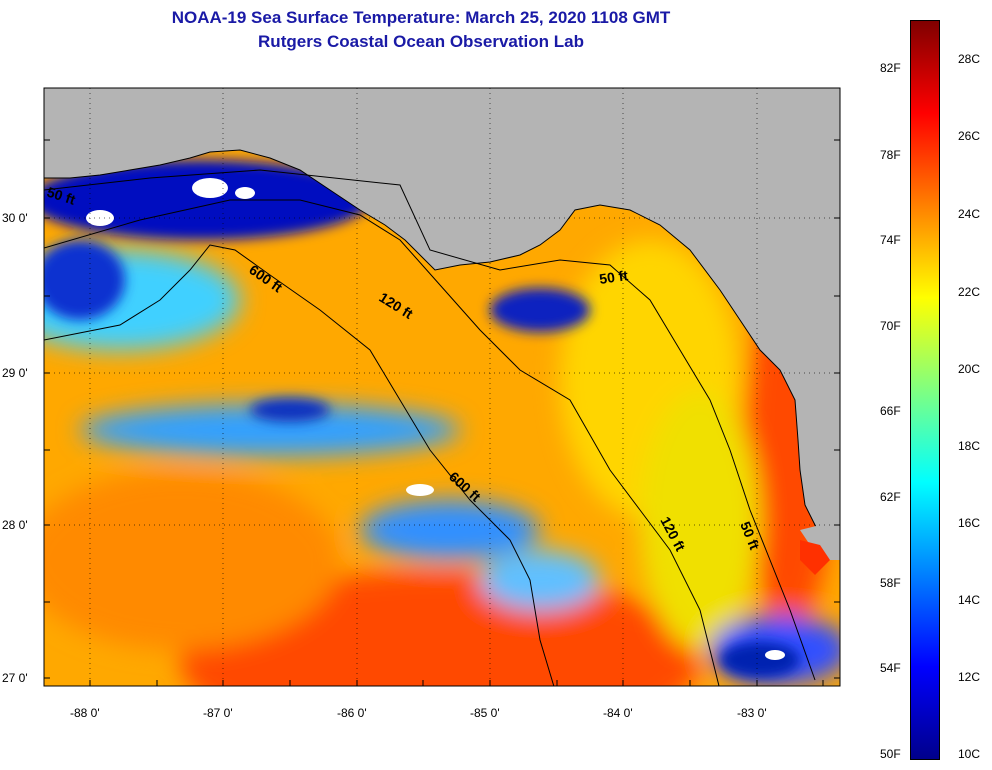  What do you see at coordinates (815, 557) in the screenshot?
I see `tampa-bay` at bounding box center [815, 557].